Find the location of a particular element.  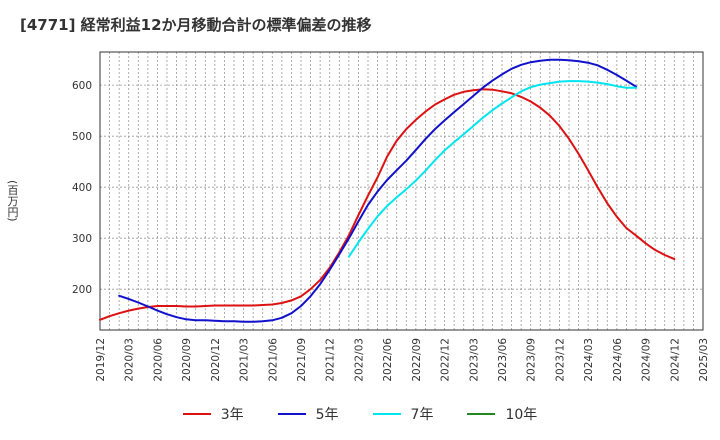

x-tick-label: 2022/09 is located at coordinates (417, 360).